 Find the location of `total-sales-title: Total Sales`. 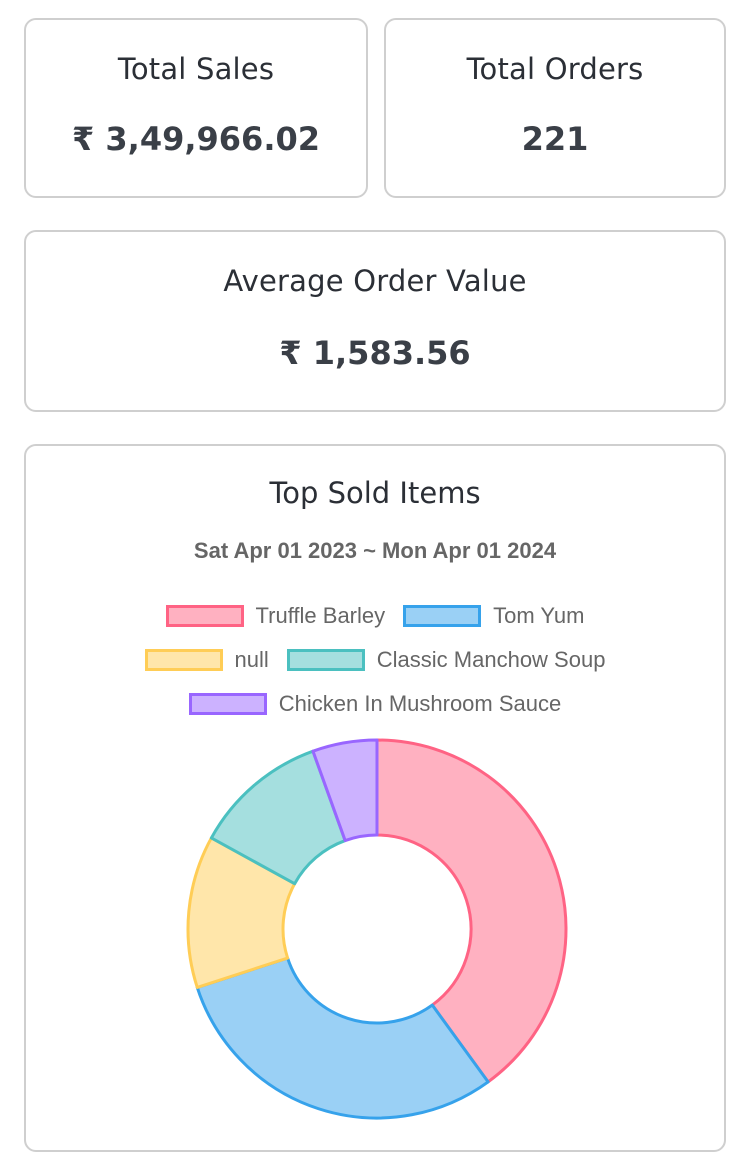

total-sales-title: Total Sales is located at coordinates (196, 69).